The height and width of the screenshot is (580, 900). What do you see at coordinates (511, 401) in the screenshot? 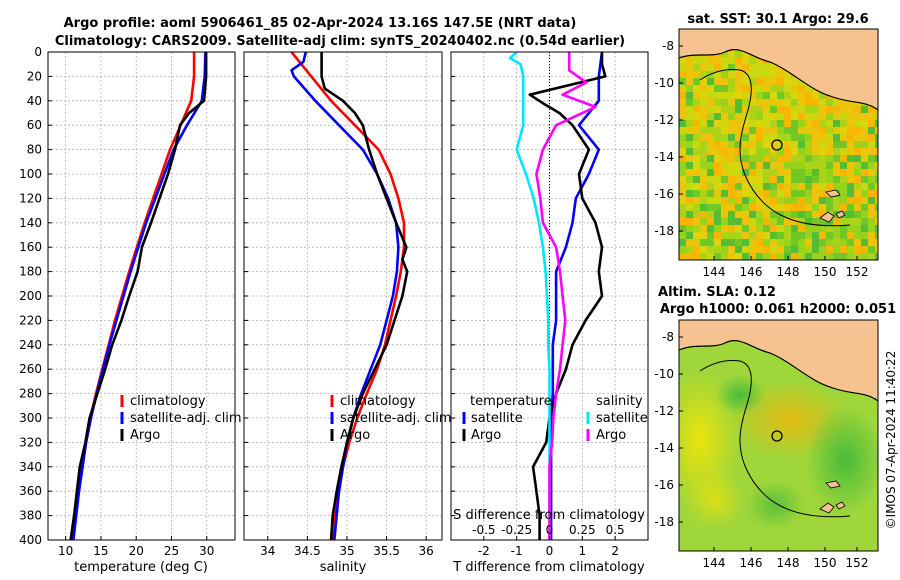
I see `legend-temperature-heading: temperature` at bounding box center [511, 401].